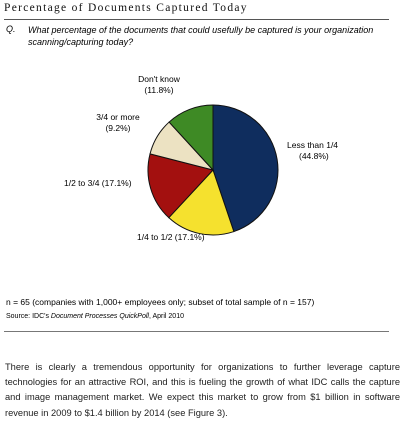 The height and width of the screenshot is (439, 403). Describe the element at coordinates (28, 316) in the screenshot. I see `source-prefix: Source: IDC's` at that location.